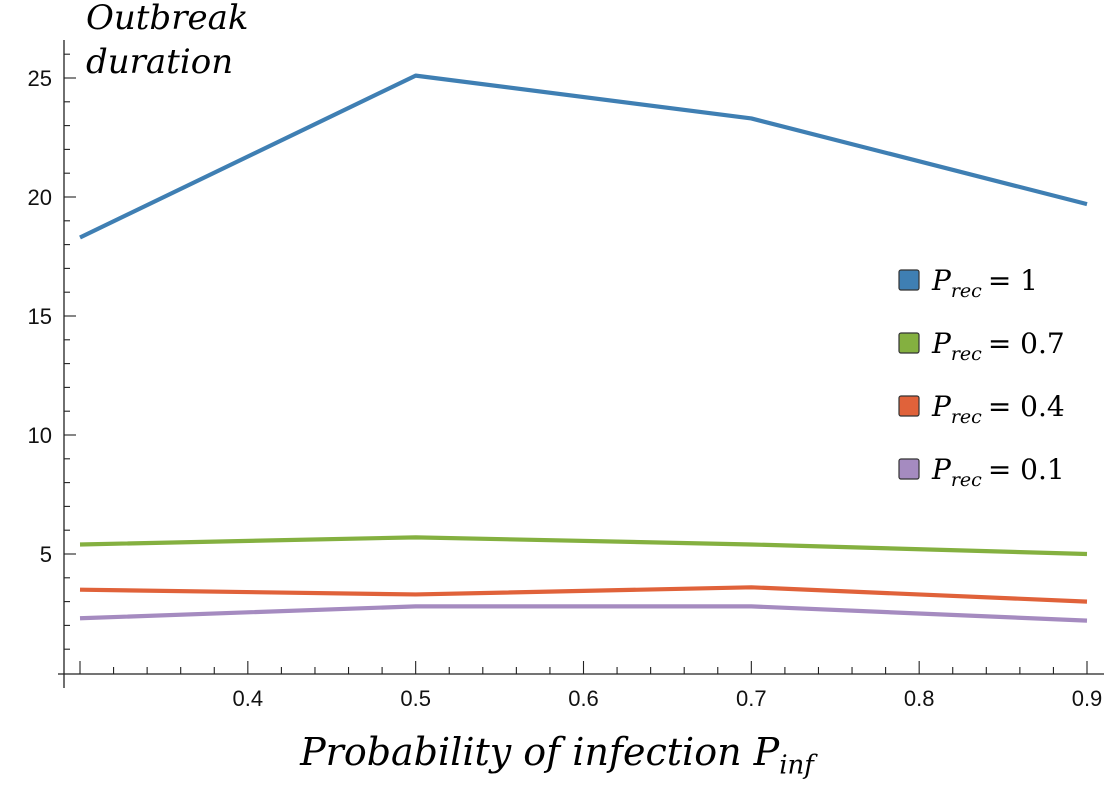 Image resolution: width=1114 pixels, height=792 pixels. What do you see at coordinates (981, 377) in the screenshot?
I see `legend: Prec = 1 Prec = 0.7 Prec = 0.4 Prec = 0.1` at bounding box center [981, 377].